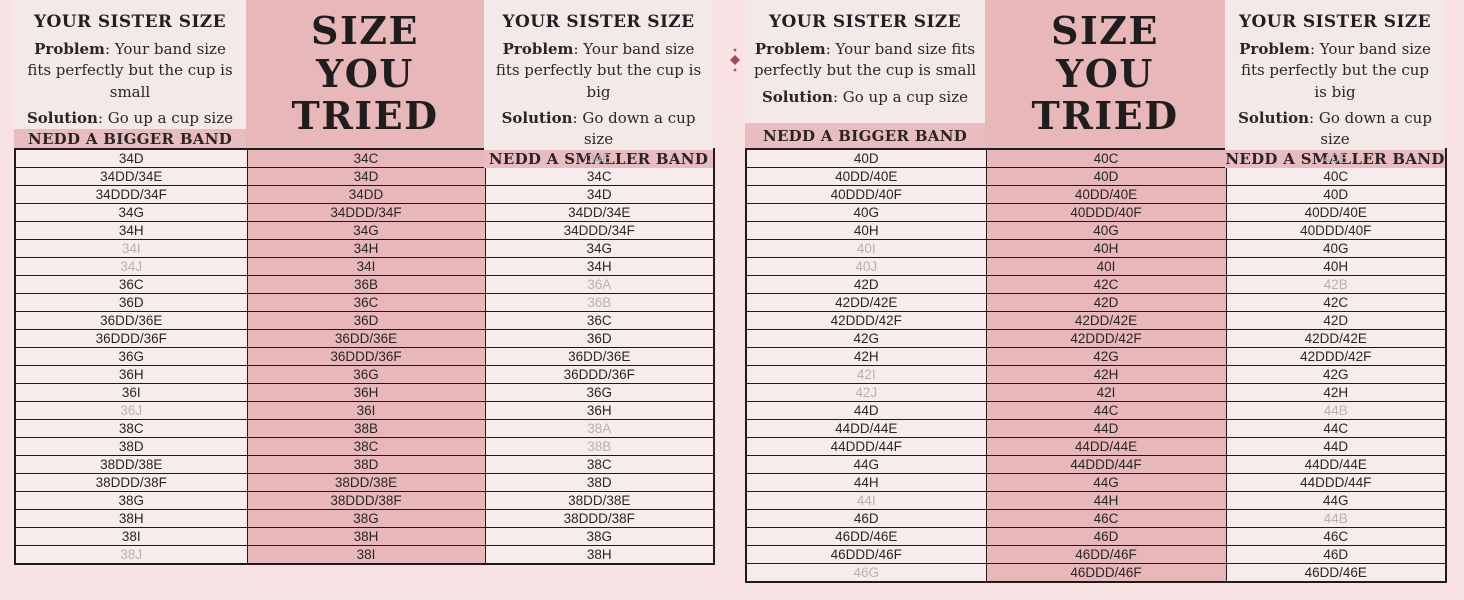 Image resolution: width=1464 pixels, height=600 pixels. I want to click on cell-size-tried: 44H, so click(1106, 500).